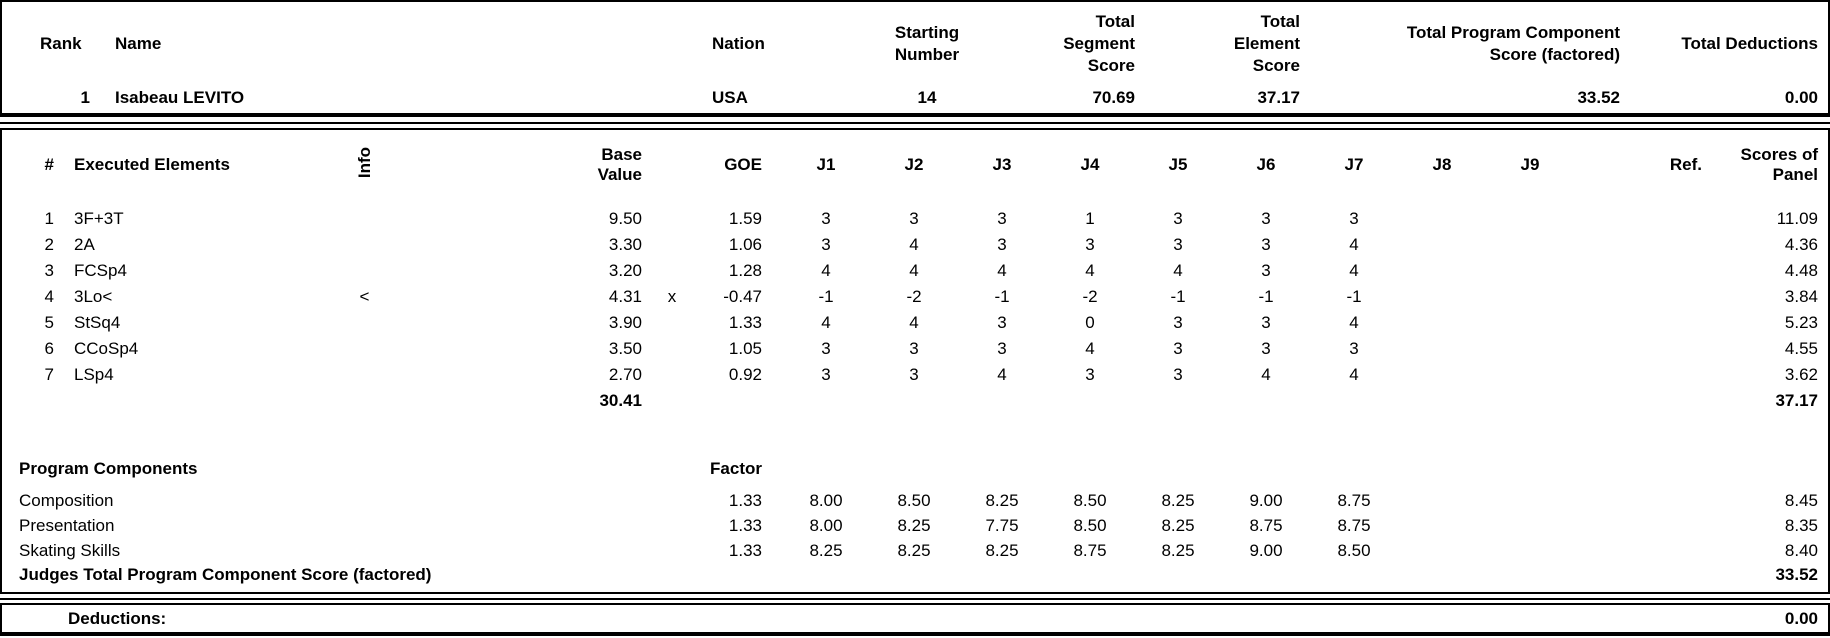 Image resolution: width=1830 pixels, height=638 pixels. I want to click on goe-header: GOE, so click(743, 164).